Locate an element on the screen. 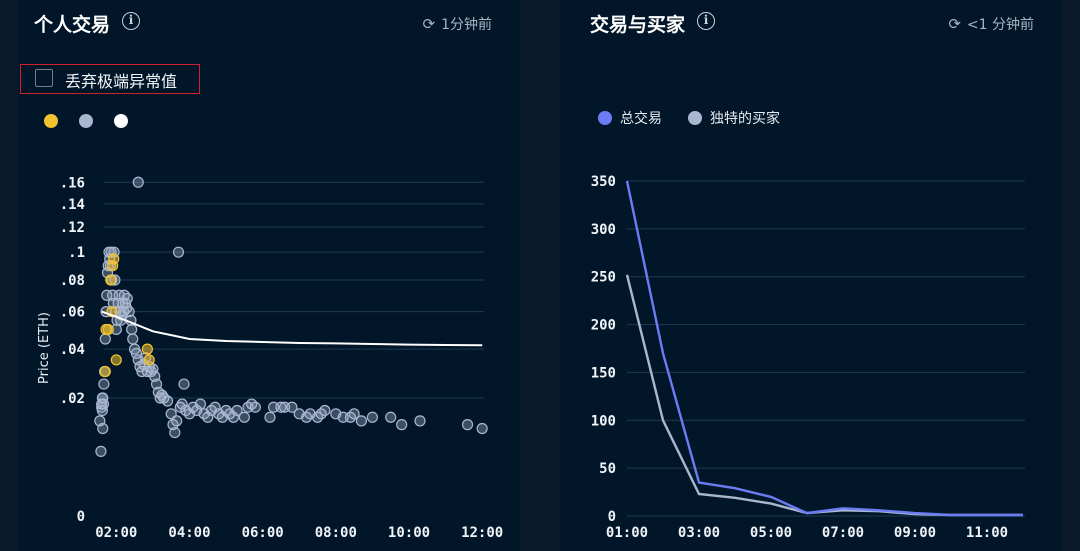  y-tick-label: 350 is located at coordinates (603, 182).